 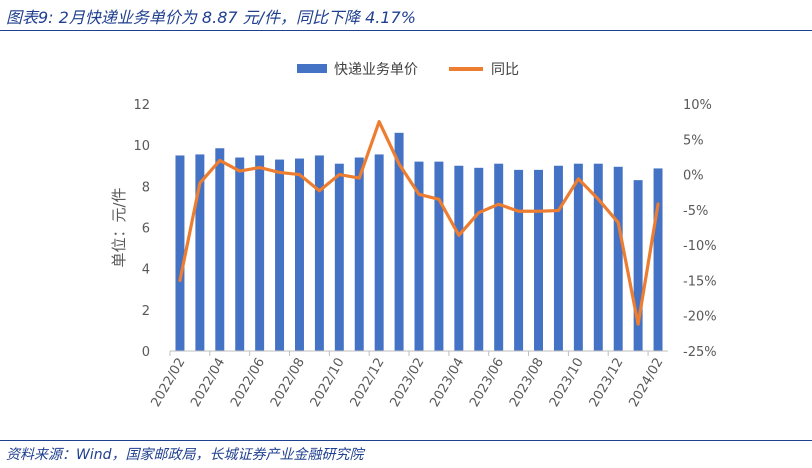 I want to click on title-divider, so click(x=406, y=30).